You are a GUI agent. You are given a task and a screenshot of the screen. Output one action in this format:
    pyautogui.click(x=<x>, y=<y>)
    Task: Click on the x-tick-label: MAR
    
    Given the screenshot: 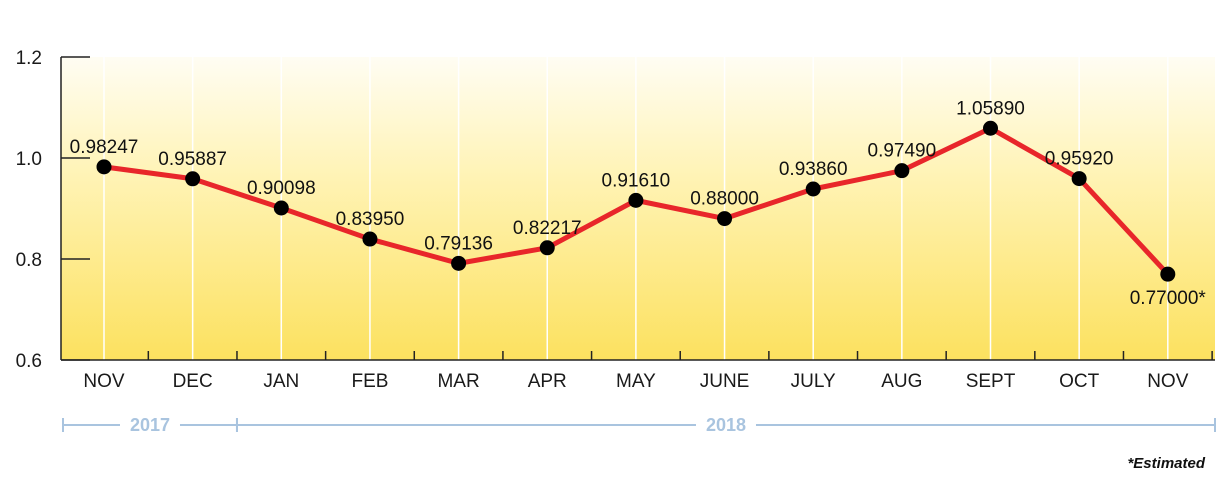 What is the action you would take?
    pyautogui.click(x=458, y=381)
    